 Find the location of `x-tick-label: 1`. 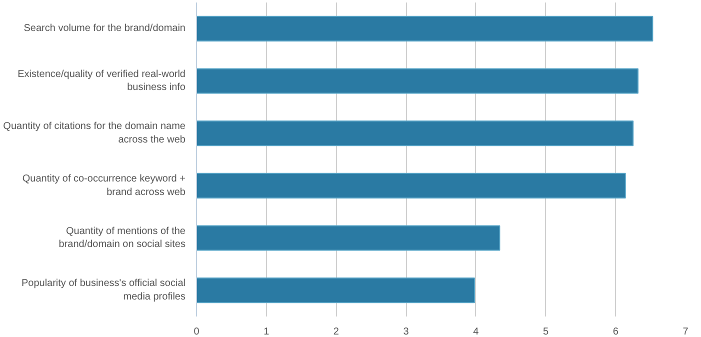

x-tick-label: 1 is located at coordinates (267, 331).